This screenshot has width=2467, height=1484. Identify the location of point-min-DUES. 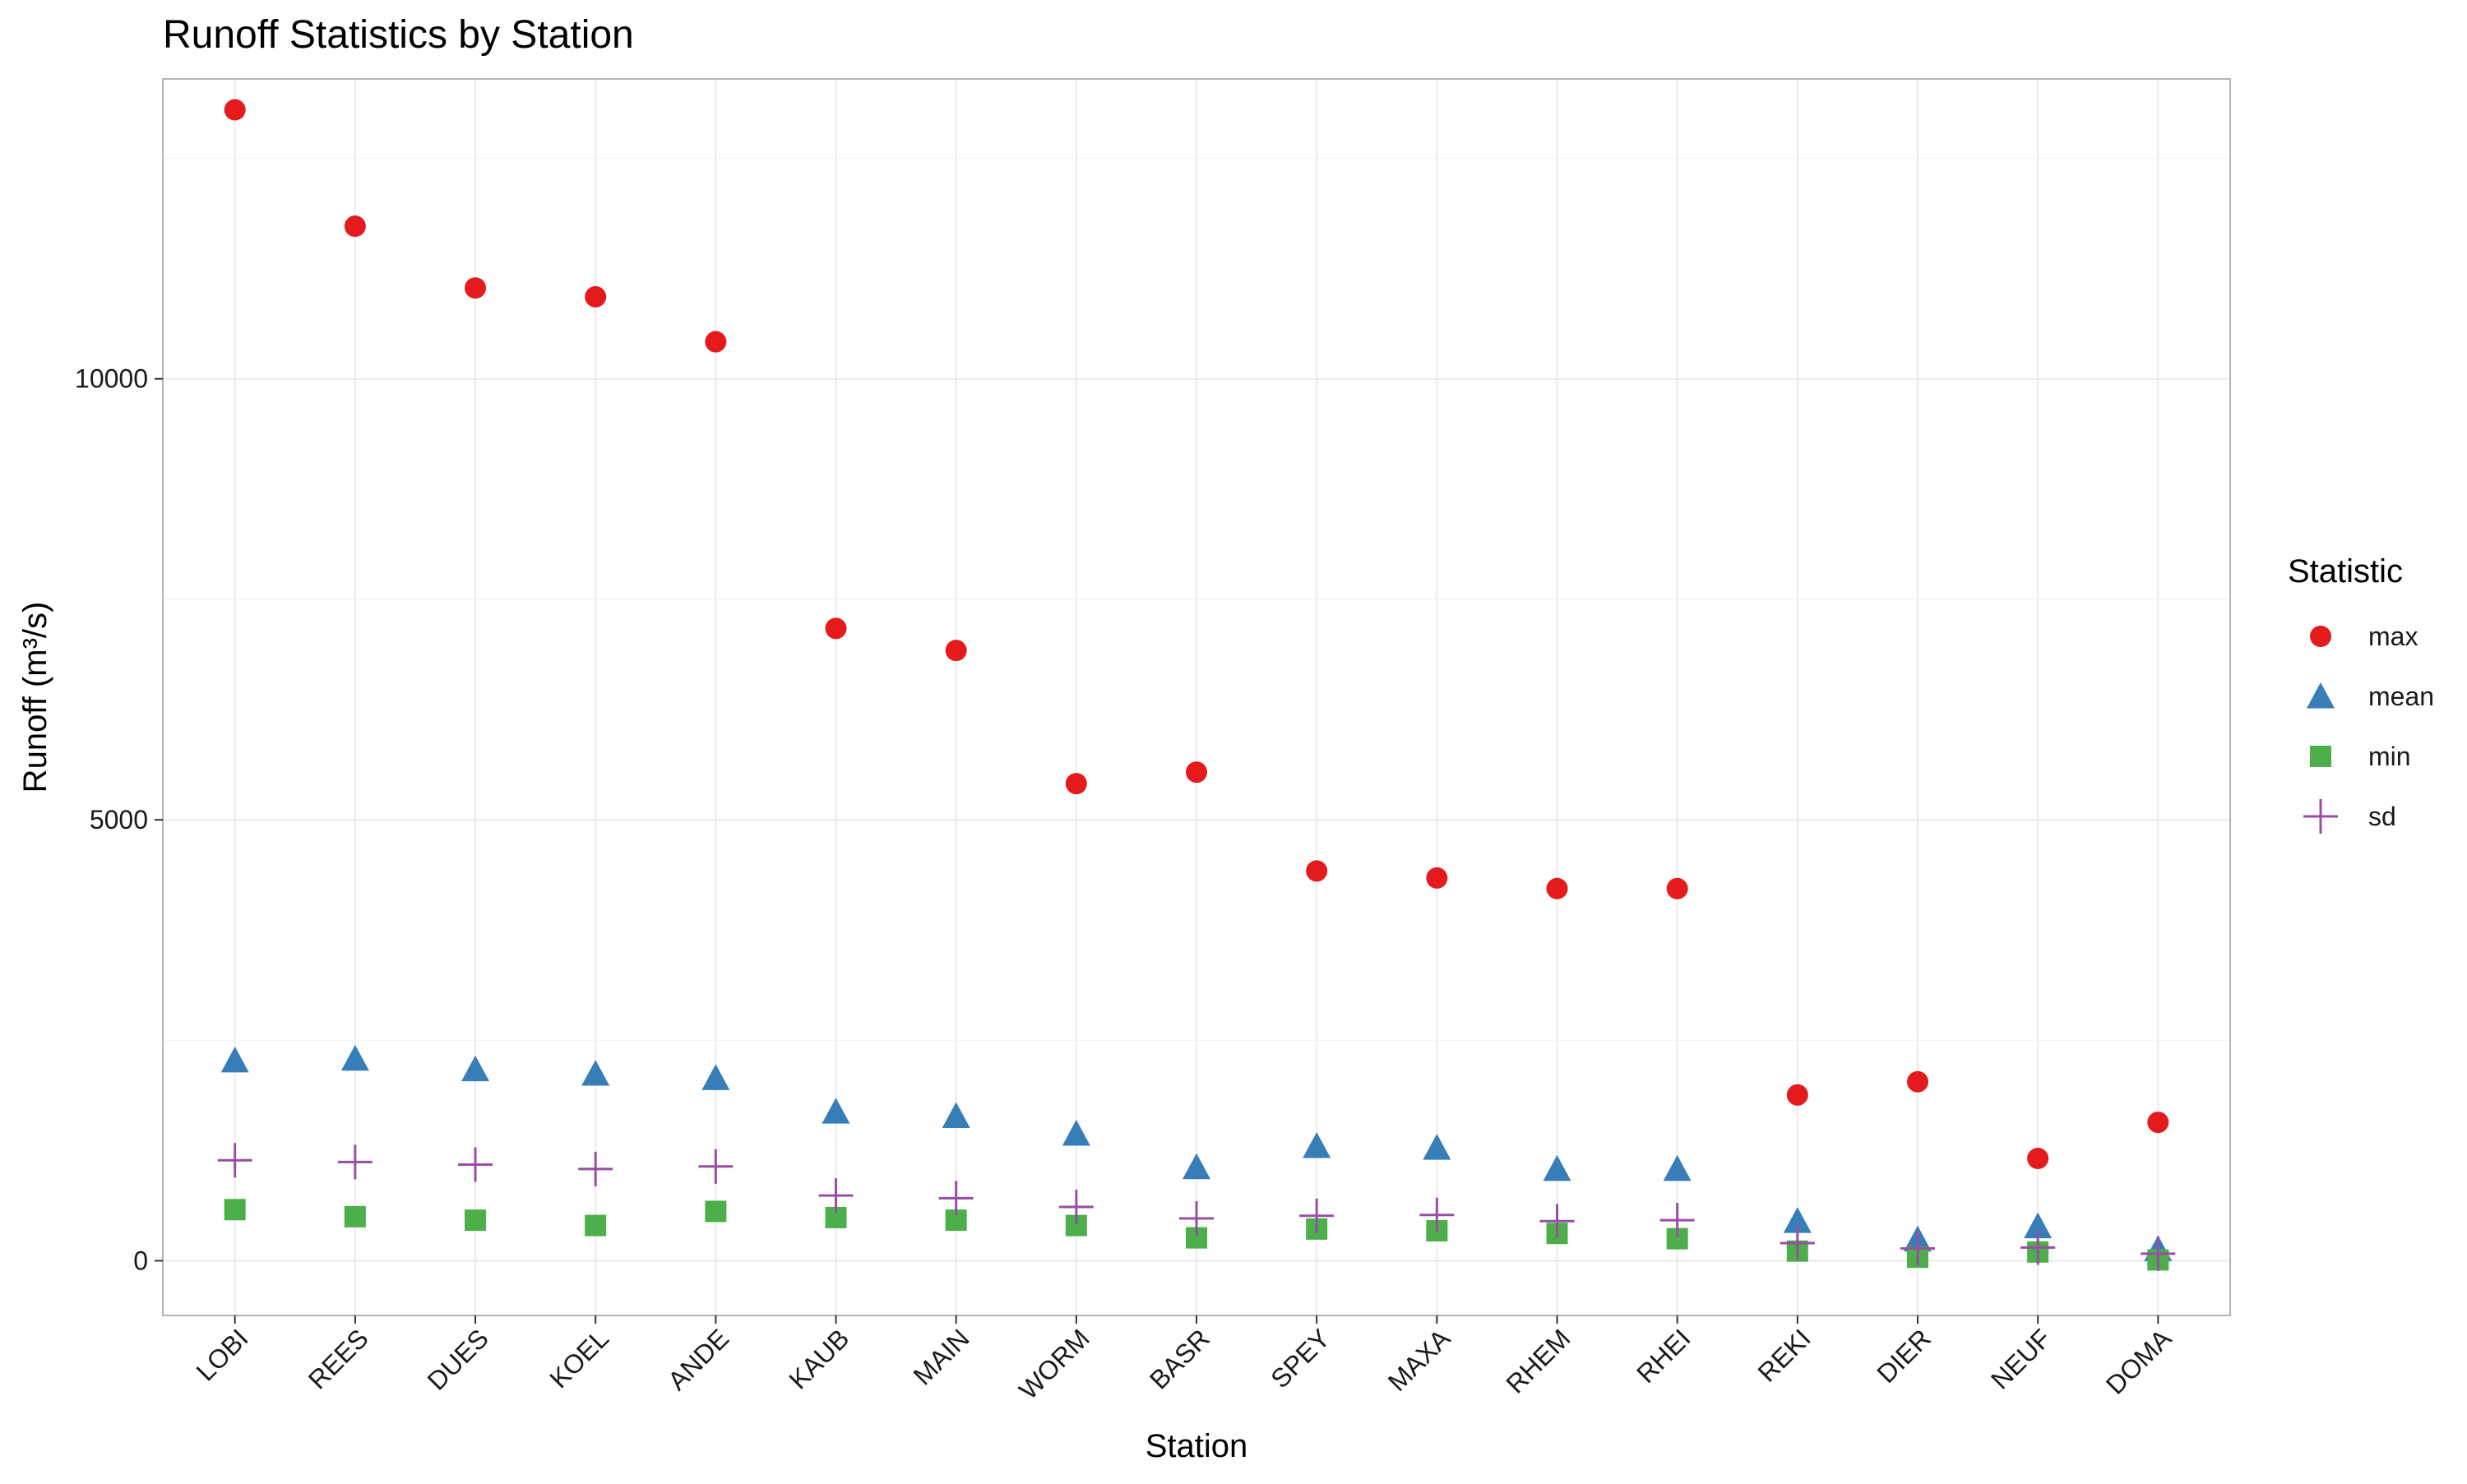
(476, 1220).